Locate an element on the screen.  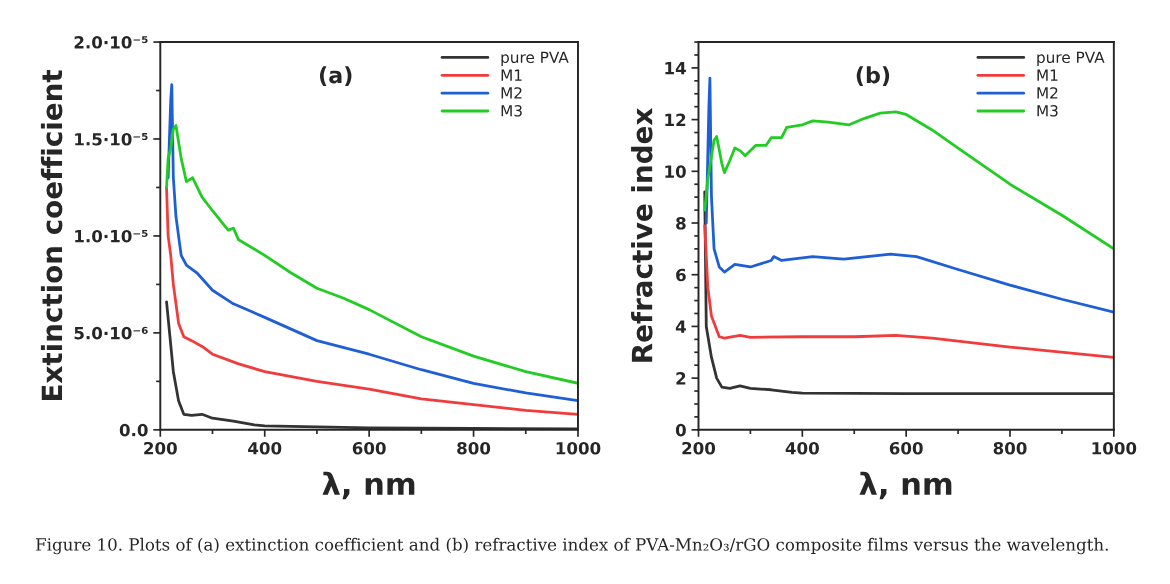
y-tick-label: 0.0 is located at coordinates (133, 430).